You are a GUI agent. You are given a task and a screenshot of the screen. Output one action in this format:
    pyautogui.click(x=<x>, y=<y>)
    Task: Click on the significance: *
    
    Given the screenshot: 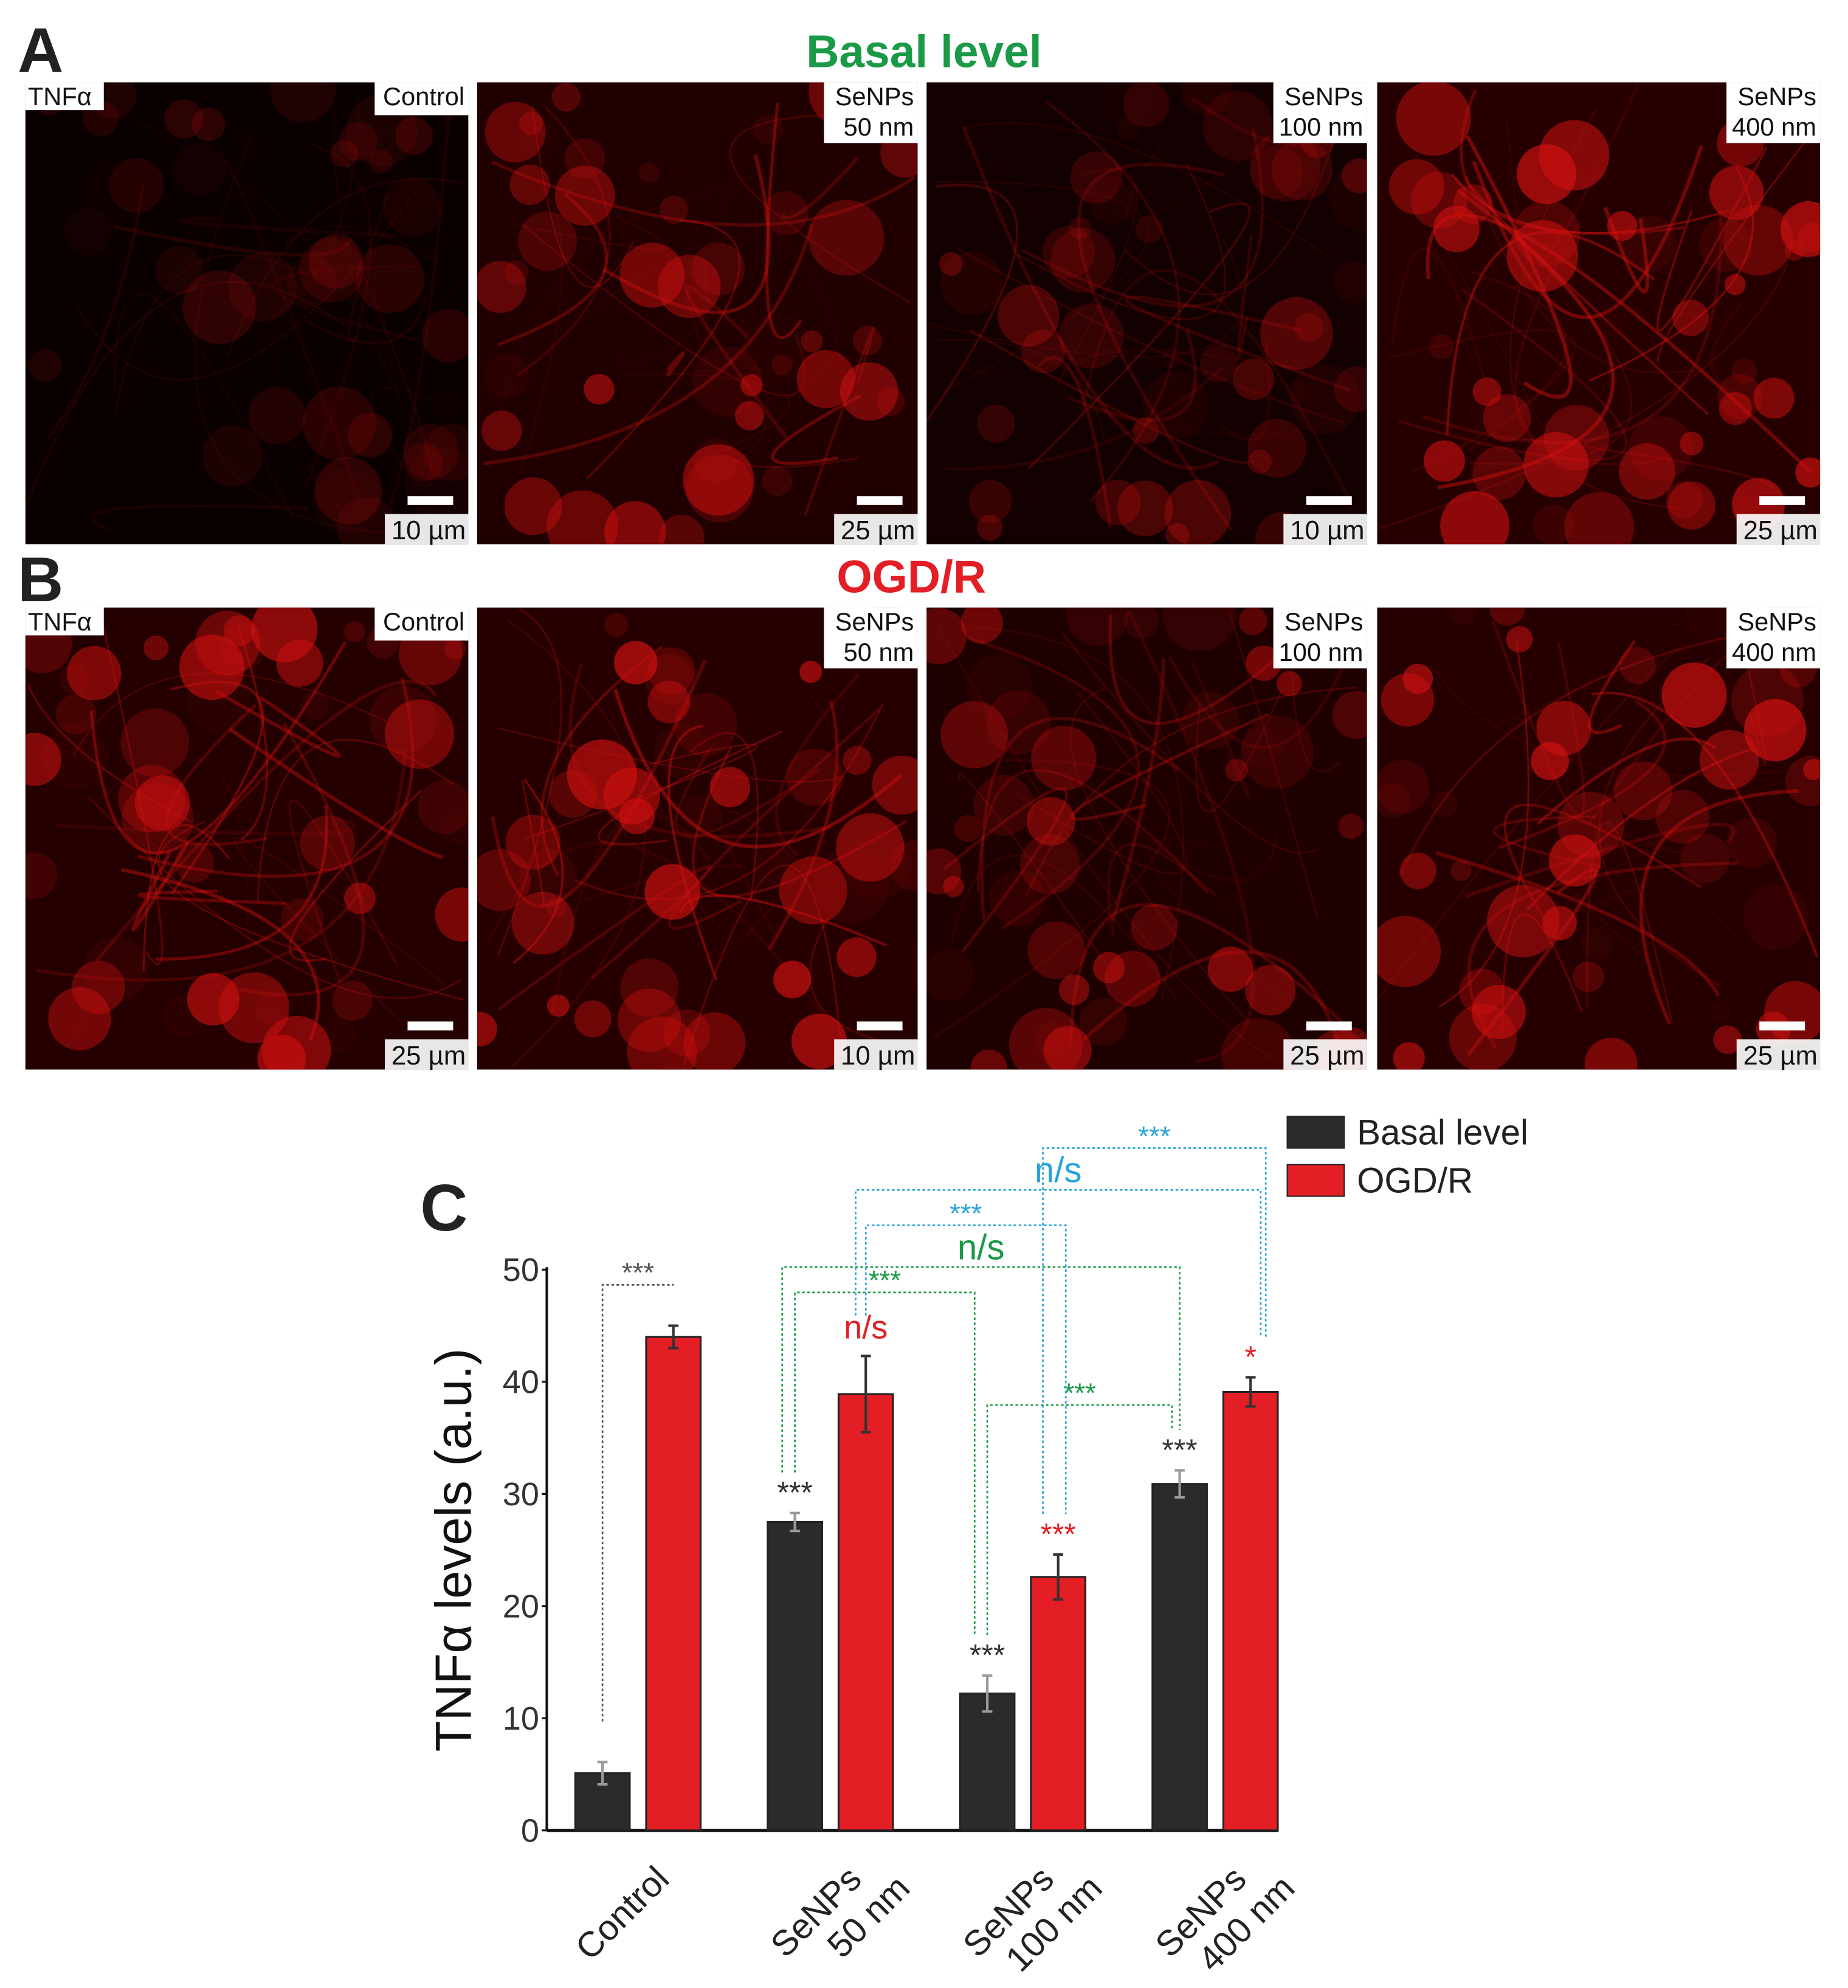 What is the action you would take?
    pyautogui.click(x=1250, y=1357)
    